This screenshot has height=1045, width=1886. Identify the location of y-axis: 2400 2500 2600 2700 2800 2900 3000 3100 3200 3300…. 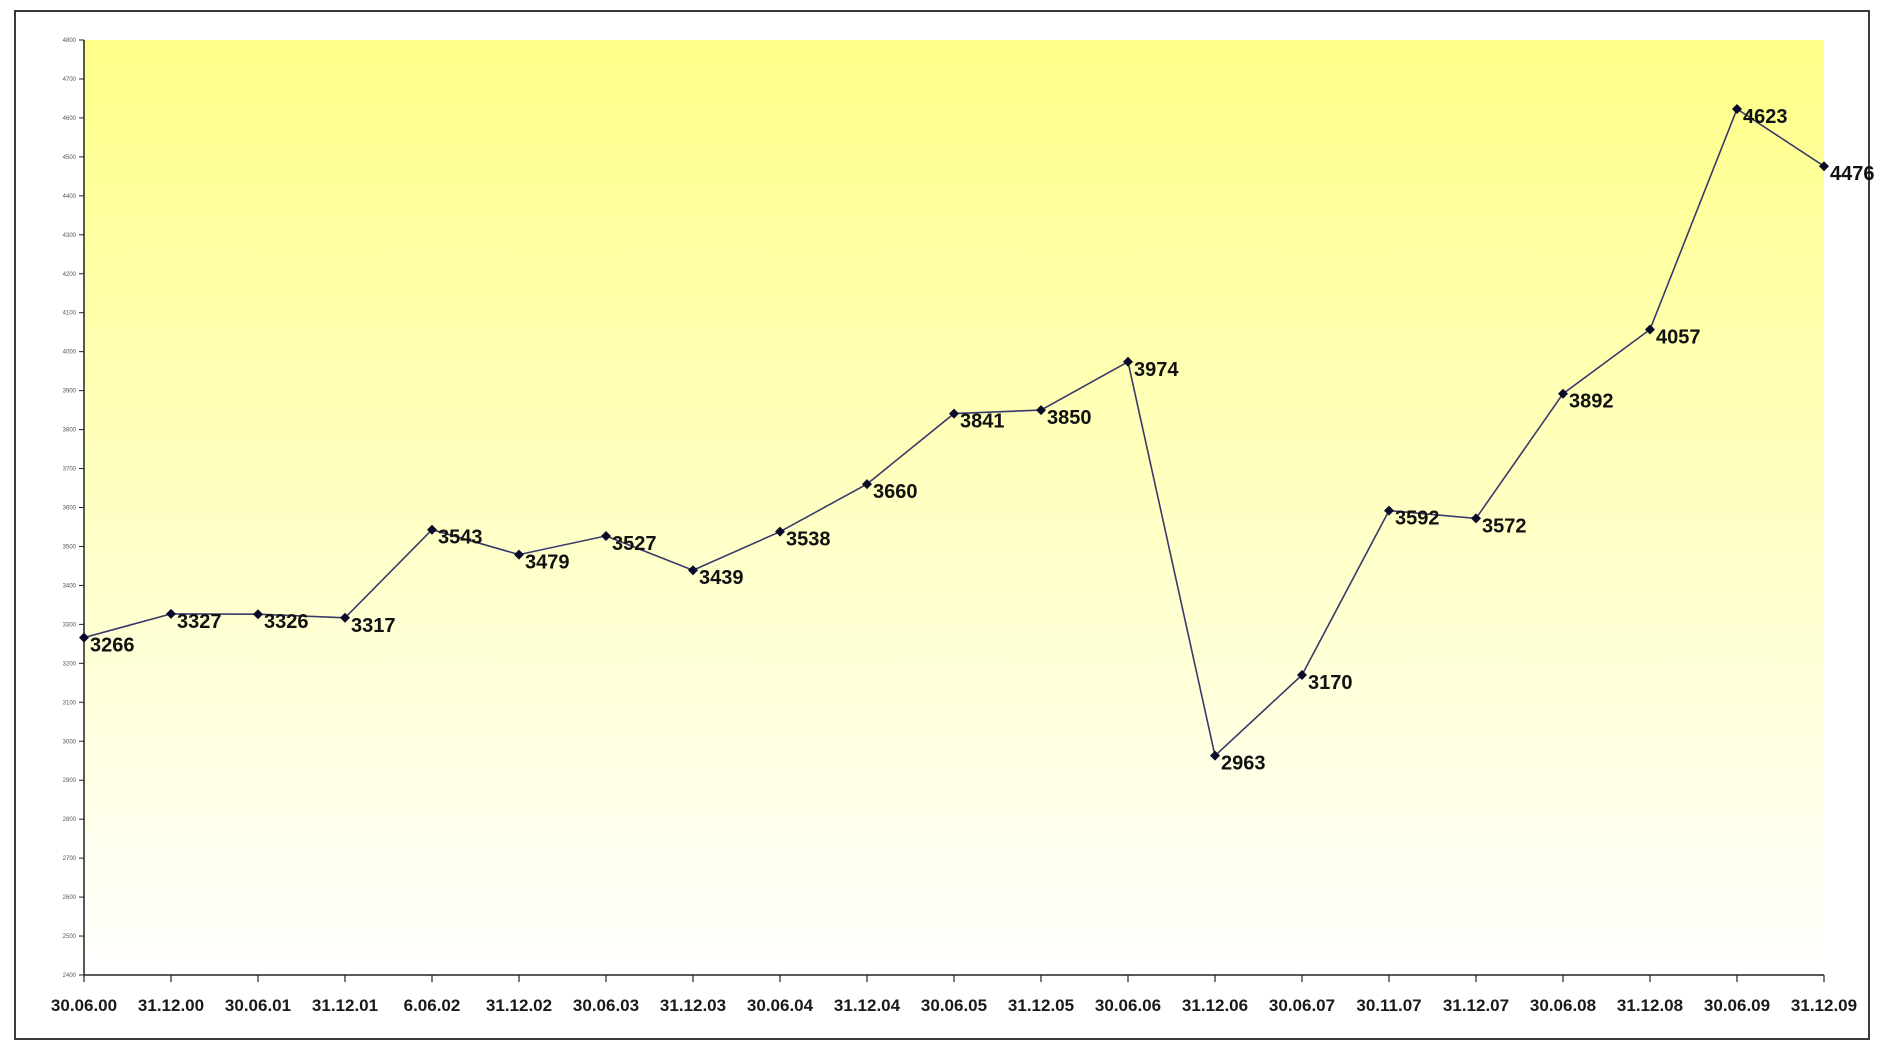
(74, 508).